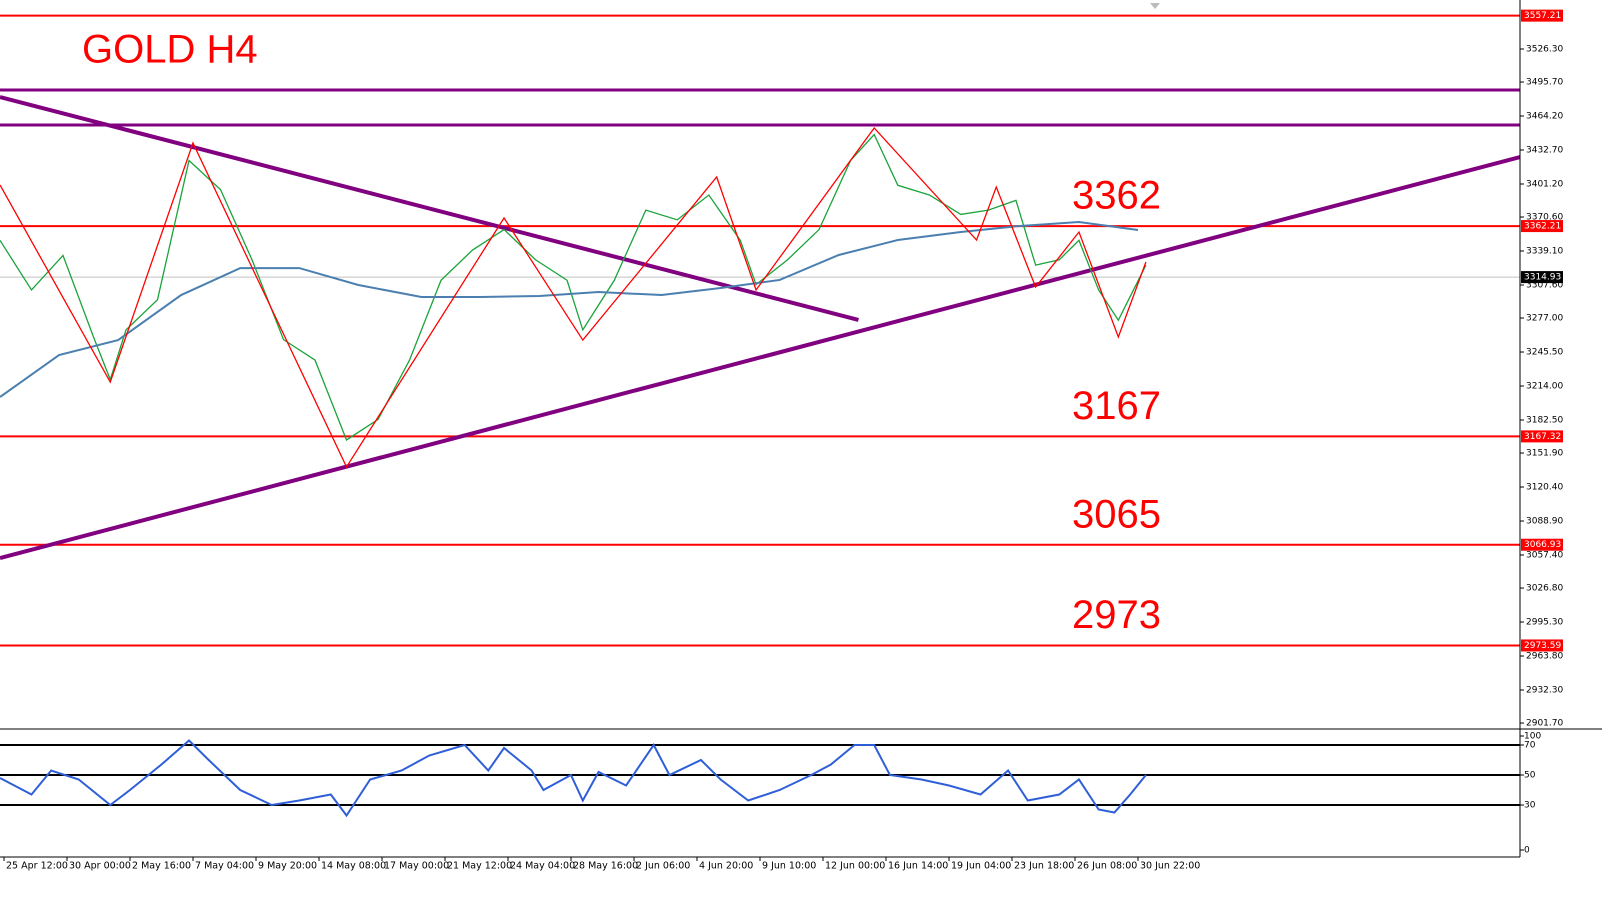 This screenshot has height=897, width=1602. I want to click on y-tick-label: 3214.00, so click(1544, 387).